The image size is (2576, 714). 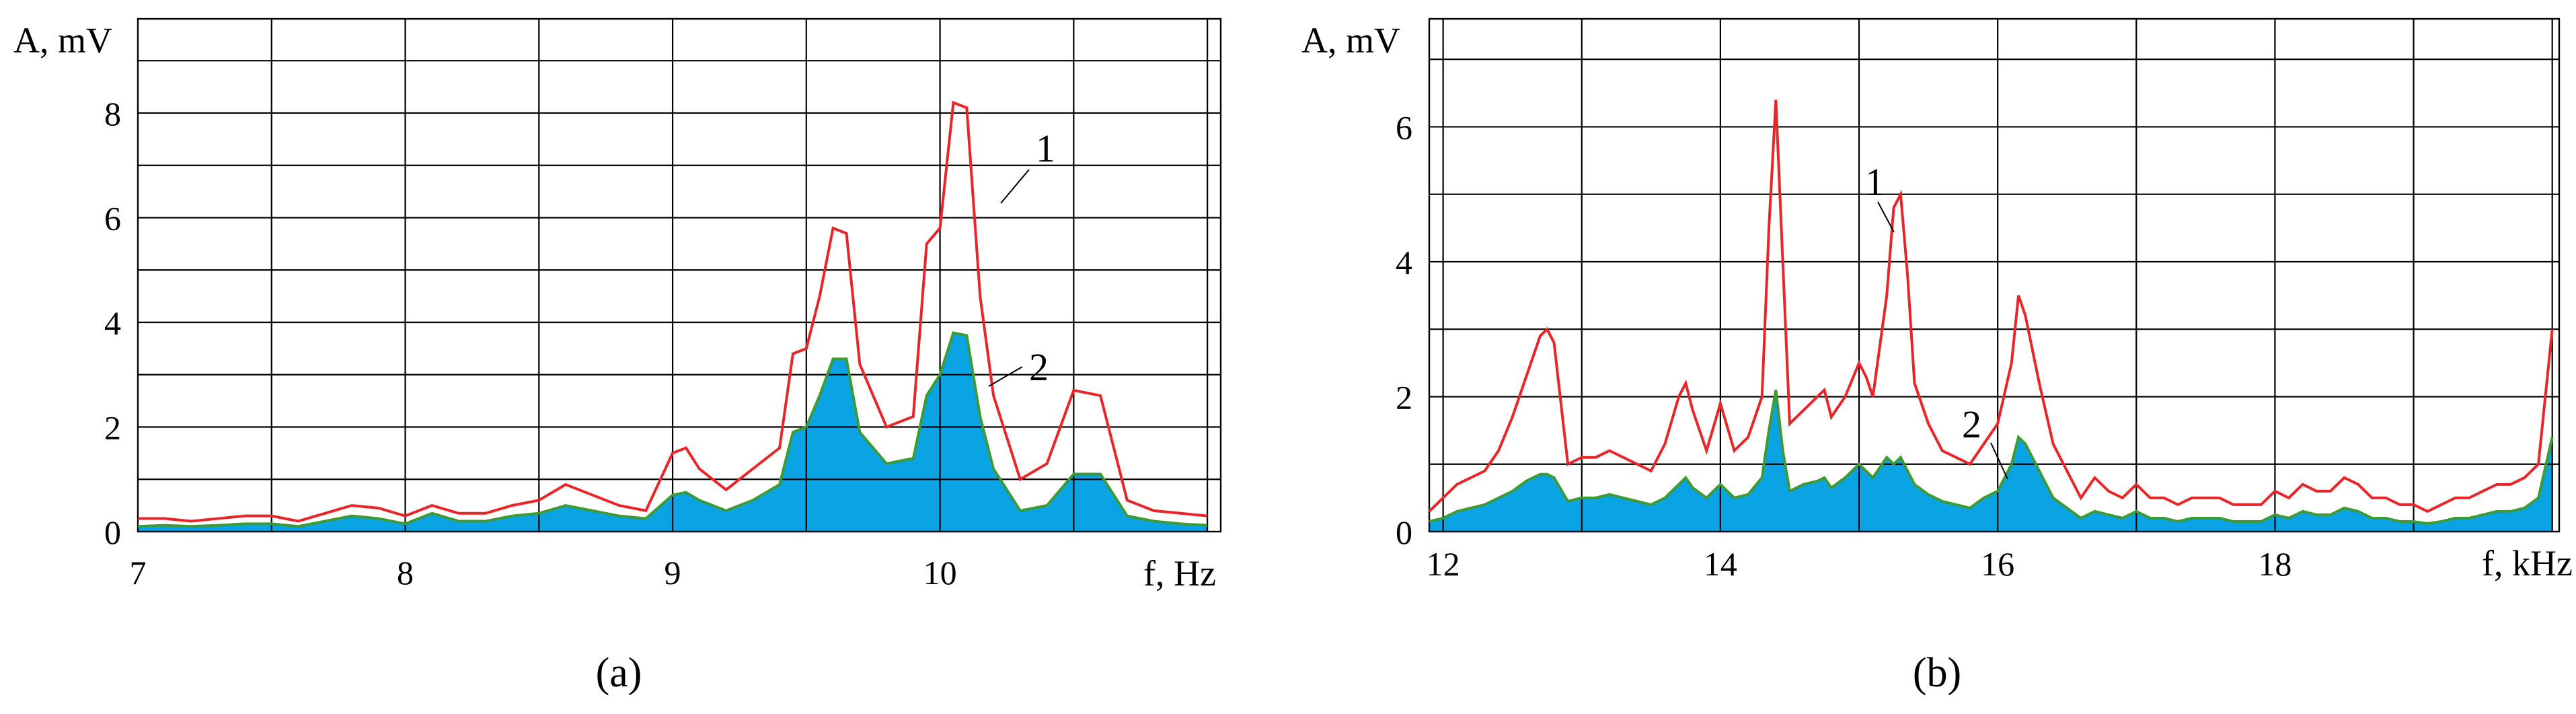 What do you see at coordinates (405, 573) in the screenshot?
I see `panel-a-x-tick-label: 8` at bounding box center [405, 573].